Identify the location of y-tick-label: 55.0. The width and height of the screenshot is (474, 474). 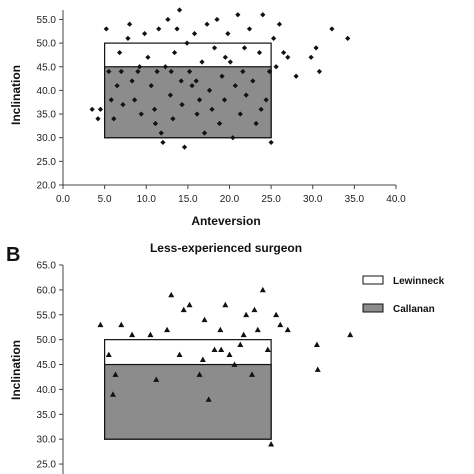
(47, 315).